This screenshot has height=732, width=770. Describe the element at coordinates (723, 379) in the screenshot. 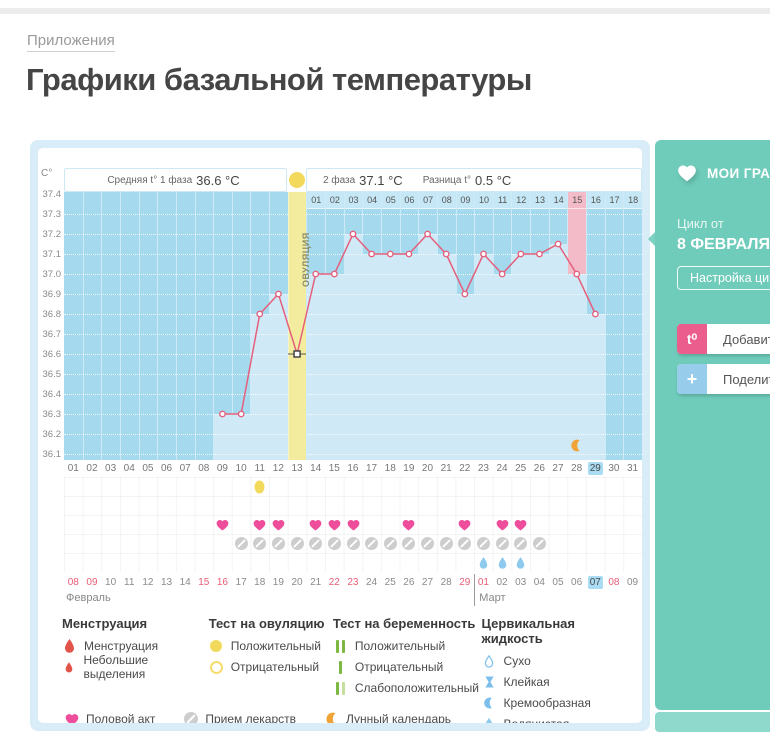

I see `share-button: + Поделиться` at that location.